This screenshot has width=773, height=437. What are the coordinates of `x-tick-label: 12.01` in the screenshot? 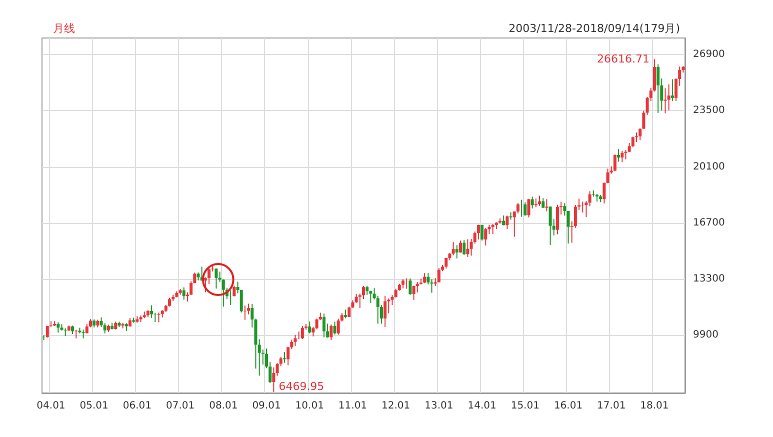 It's located at (396, 406).